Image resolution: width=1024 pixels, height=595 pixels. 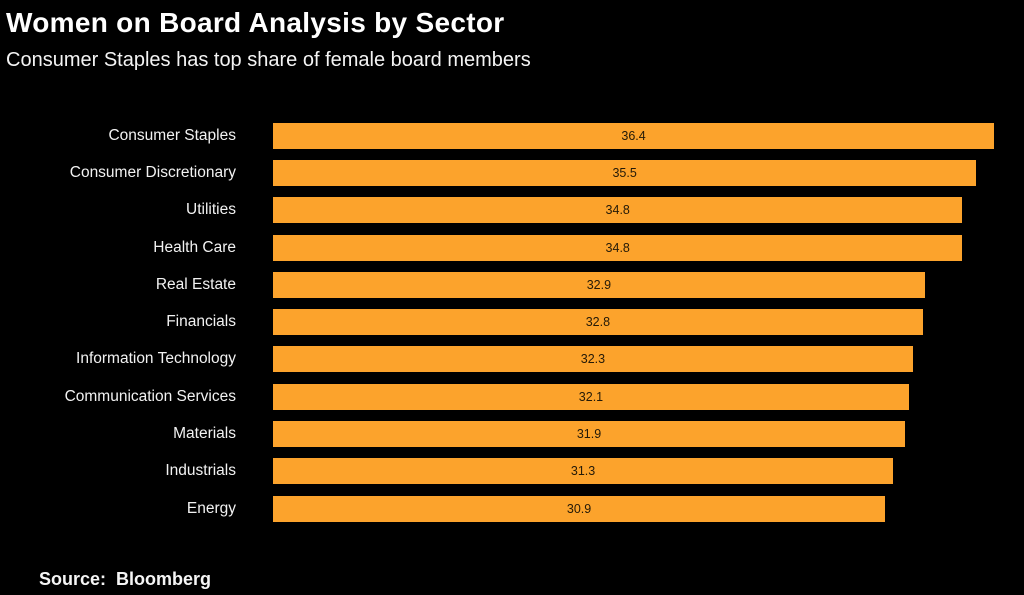 I want to click on source-line: Source: Bloomberg, so click(x=125, y=579).